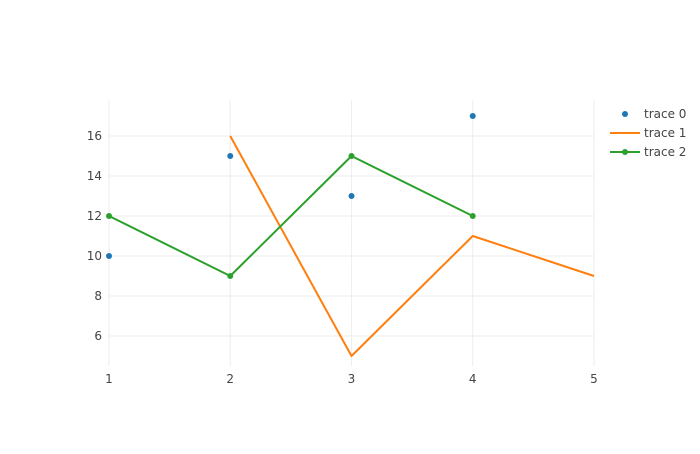  Describe the element at coordinates (473, 379) in the screenshot. I see `x-tick-label: 4` at that location.